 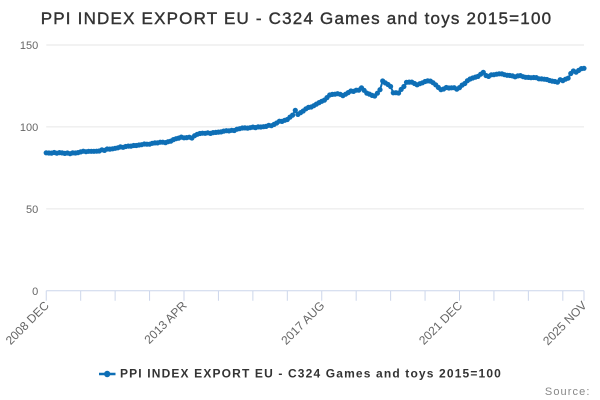 What do you see at coordinates (35, 292) in the screenshot?
I see `svg-text: 0` at bounding box center [35, 292].